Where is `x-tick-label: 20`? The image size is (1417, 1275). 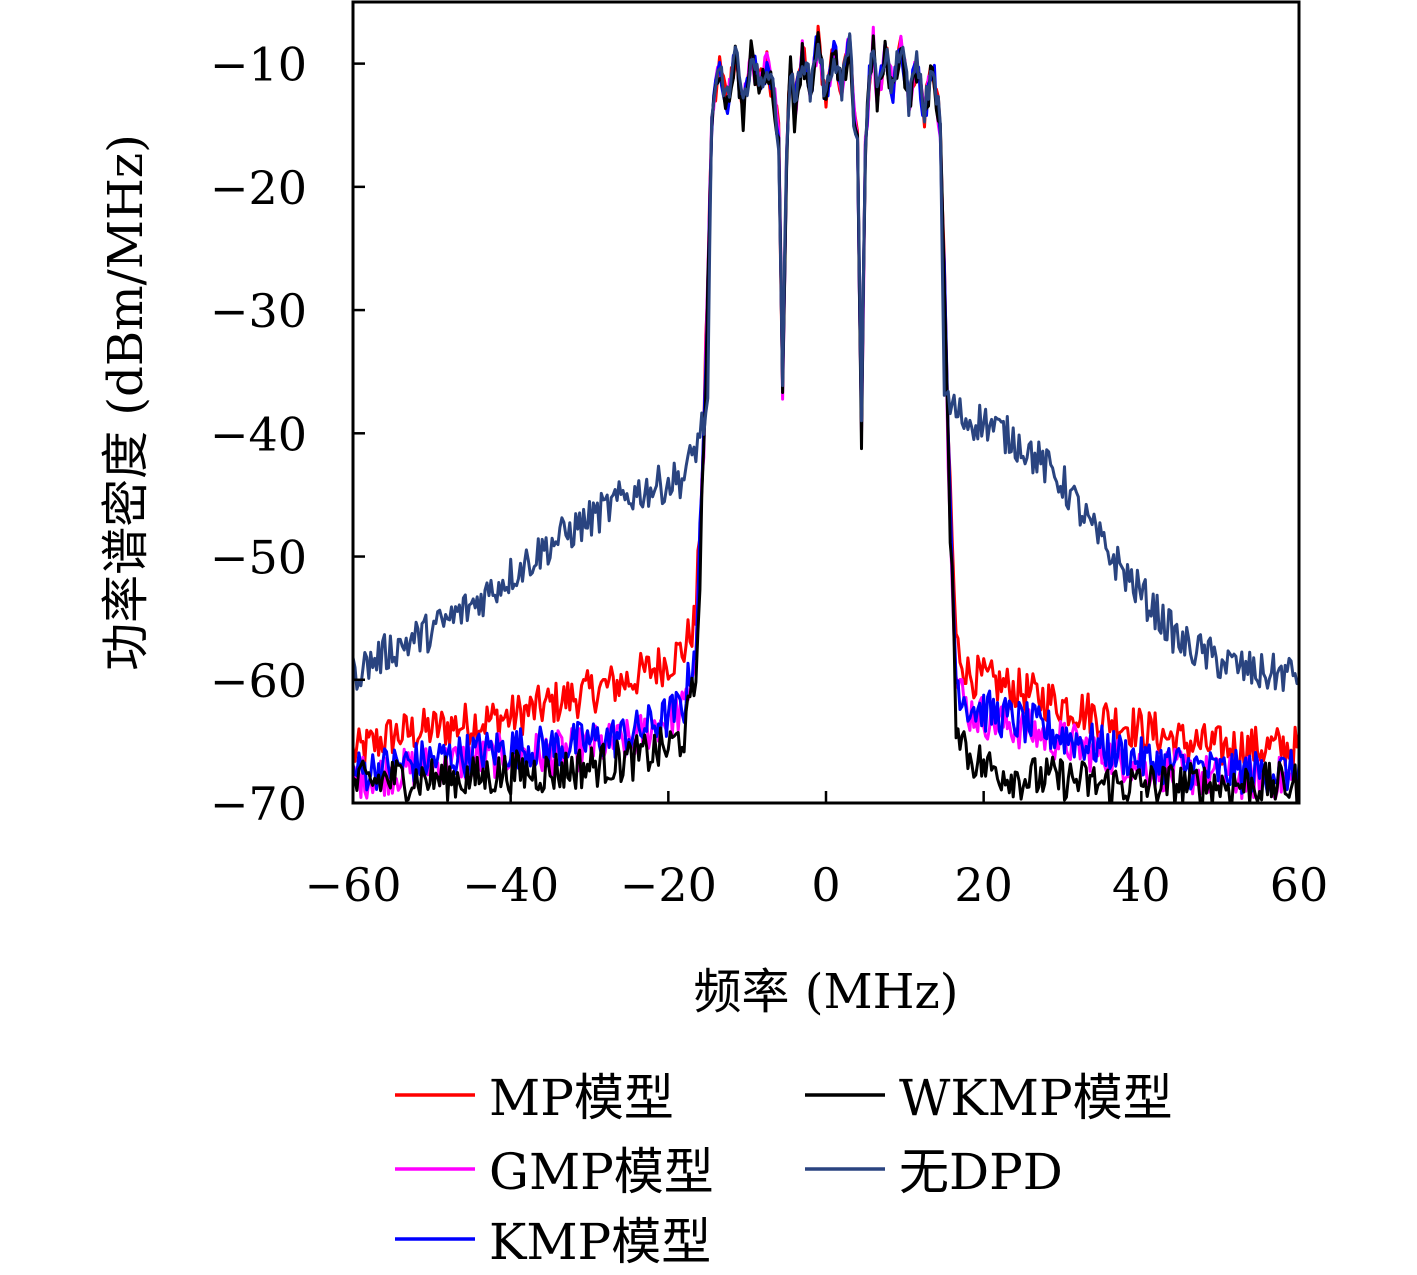
x-tick-label: 20 is located at coordinates (983, 885).